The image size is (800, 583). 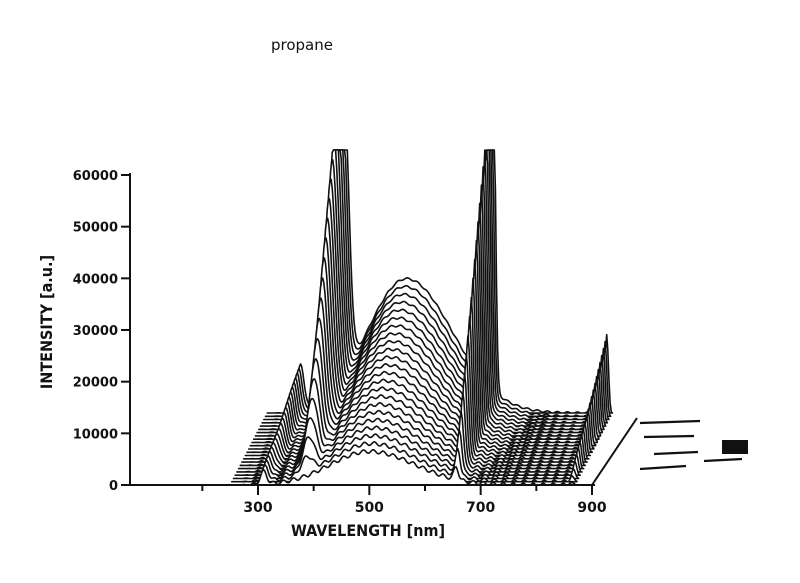 I want to click on y-ticks: 0 10000 20000 30000 40000 50000 60000, so click(x=101, y=331).